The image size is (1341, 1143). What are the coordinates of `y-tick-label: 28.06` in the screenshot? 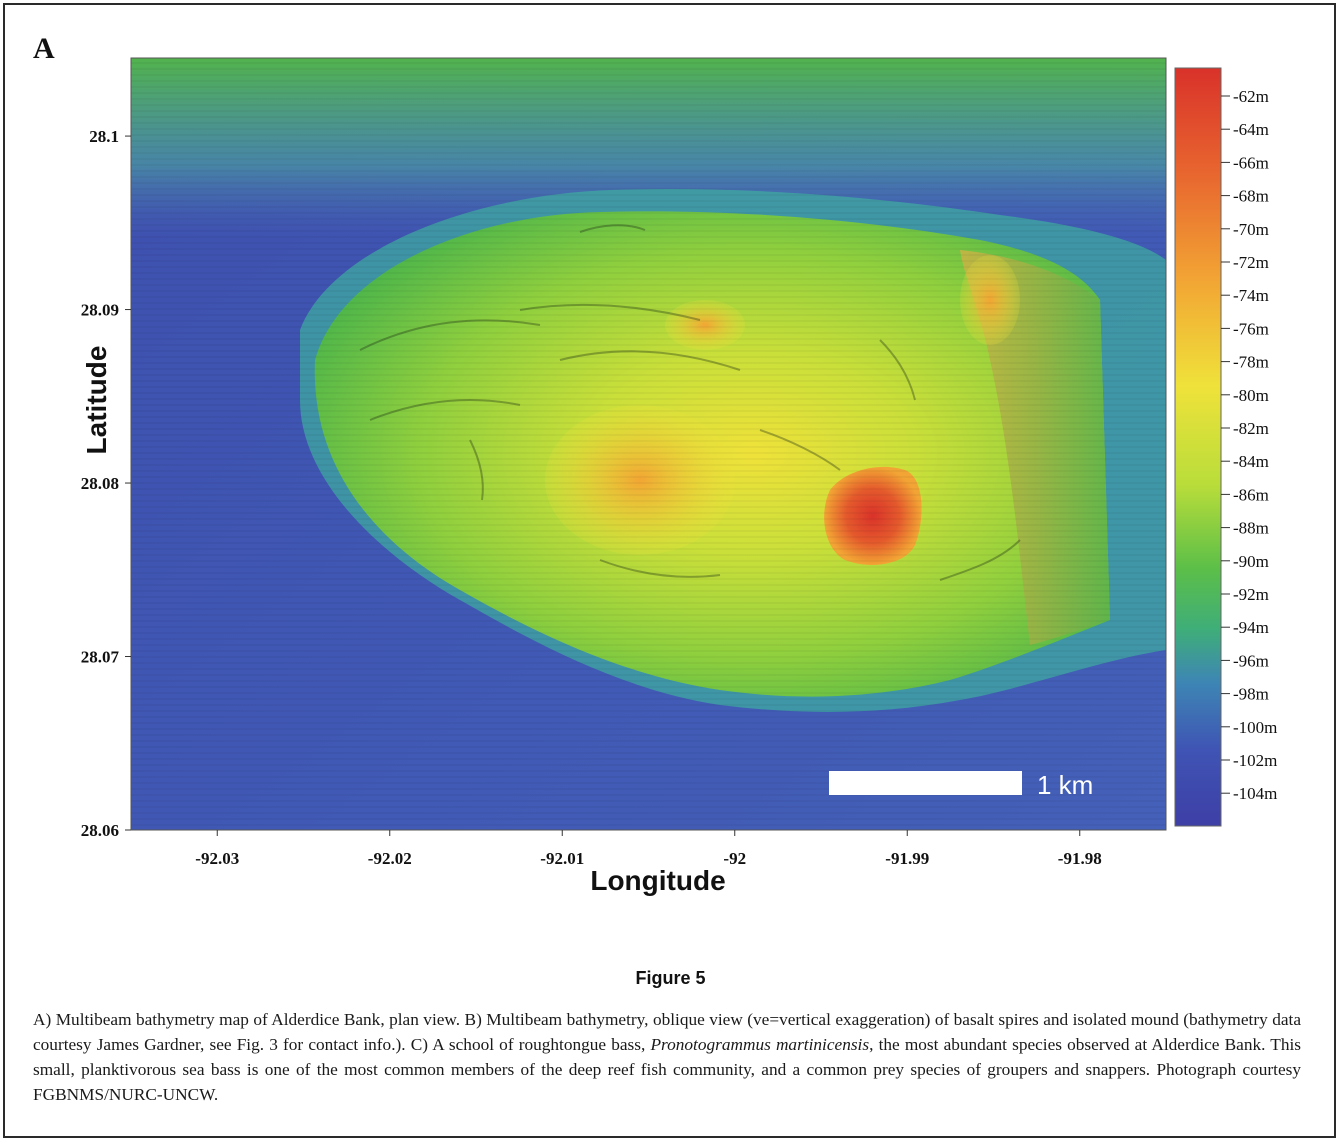 It's located at (100, 830).